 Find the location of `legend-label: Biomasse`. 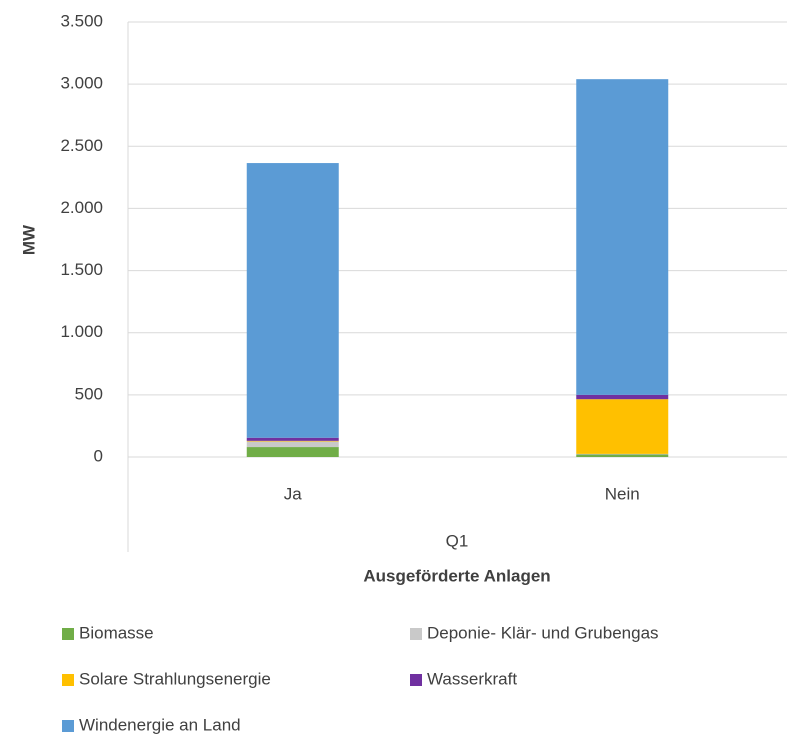

legend-label: Biomasse is located at coordinates (116, 632).